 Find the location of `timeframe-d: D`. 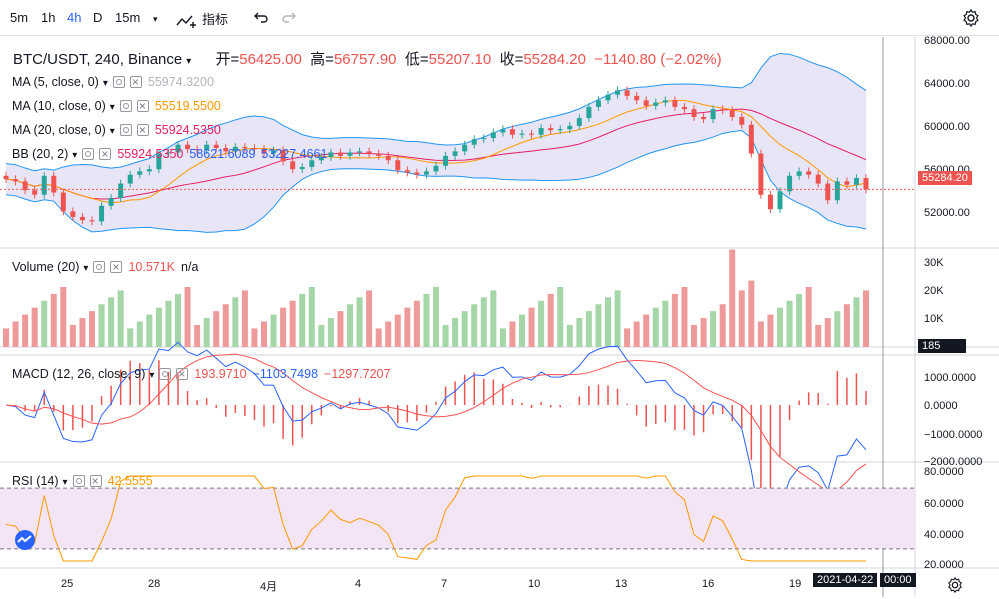

timeframe-d: D is located at coordinates (98, 17).